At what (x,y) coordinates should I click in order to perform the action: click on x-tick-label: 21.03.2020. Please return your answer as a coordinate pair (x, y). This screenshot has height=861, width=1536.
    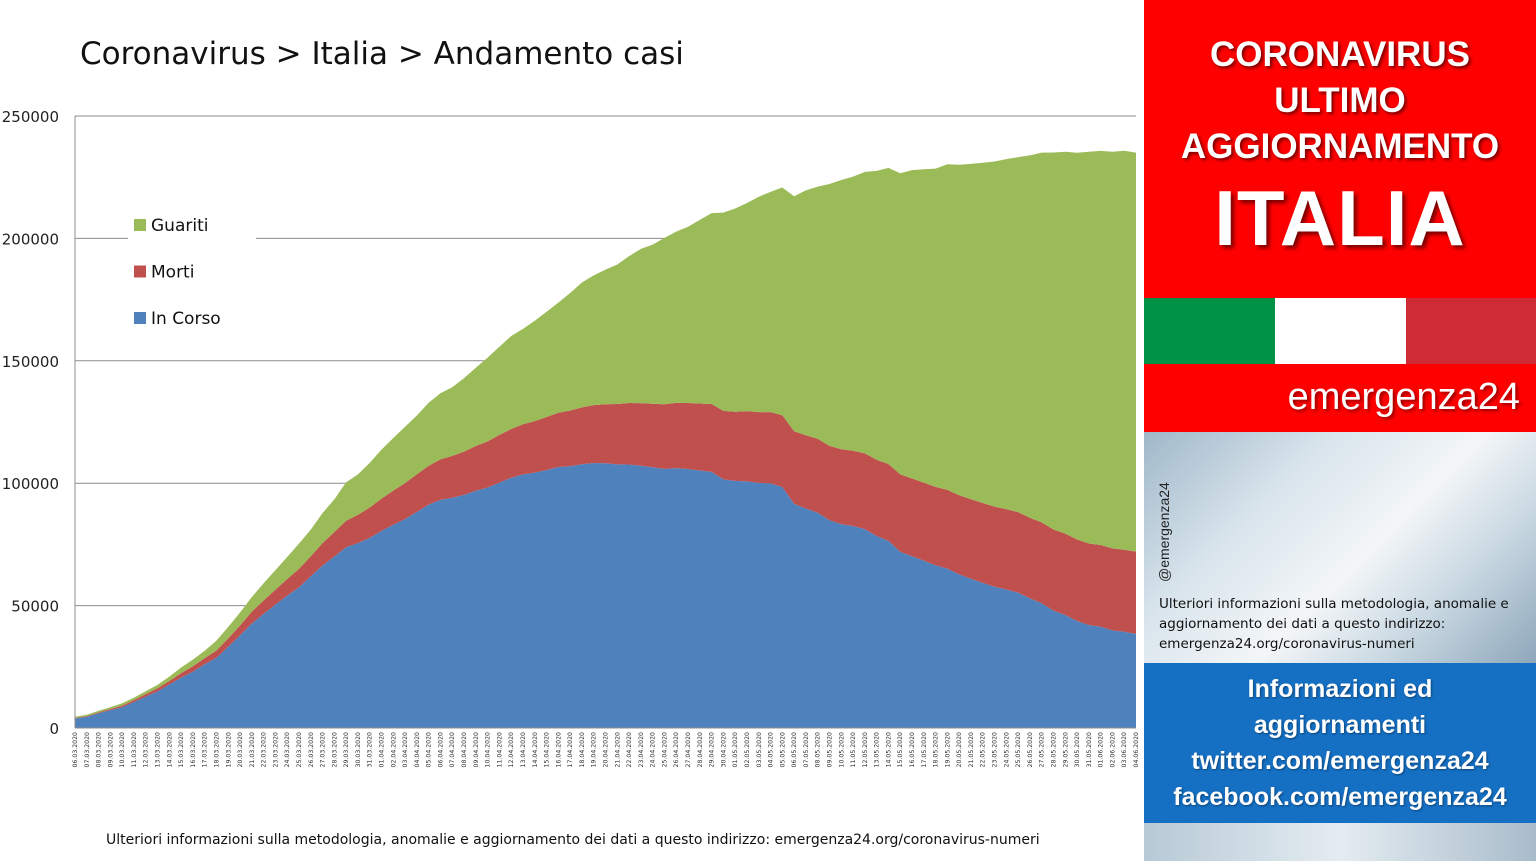
    Looking at the image, I should click on (252, 749).